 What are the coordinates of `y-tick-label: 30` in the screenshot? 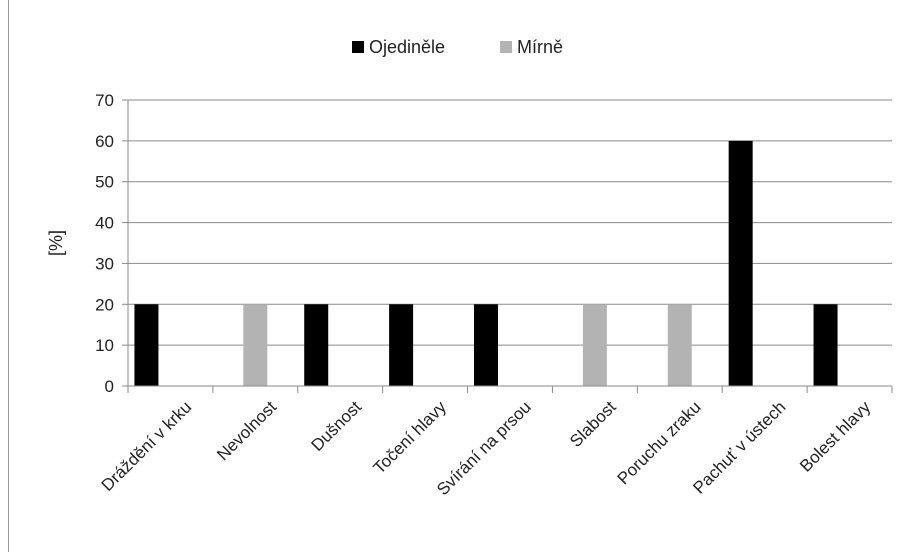 It's located at (104, 263).